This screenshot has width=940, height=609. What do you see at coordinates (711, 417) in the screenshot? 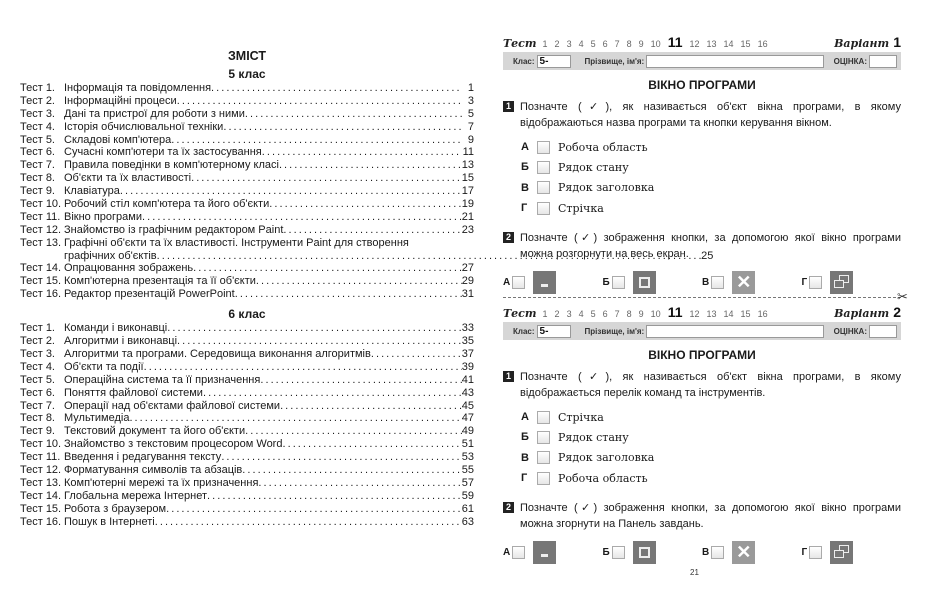
I see `answer-option: А Стрічка` at bounding box center [711, 417].